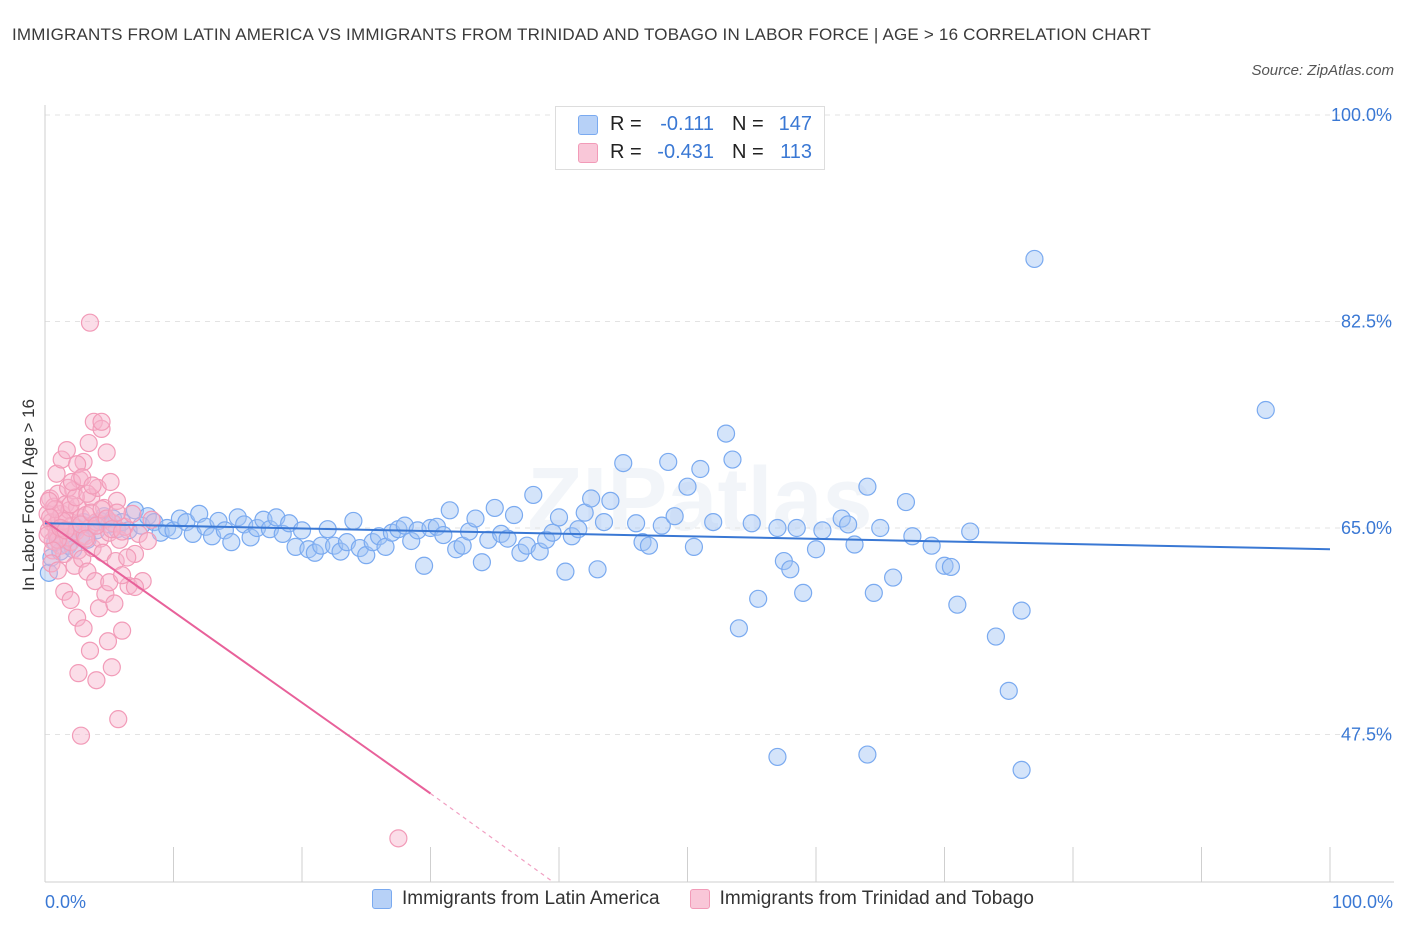  Describe the element at coordinates (1366, 322) in the screenshot. I see `y-tick-label: 82.5%` at that location.